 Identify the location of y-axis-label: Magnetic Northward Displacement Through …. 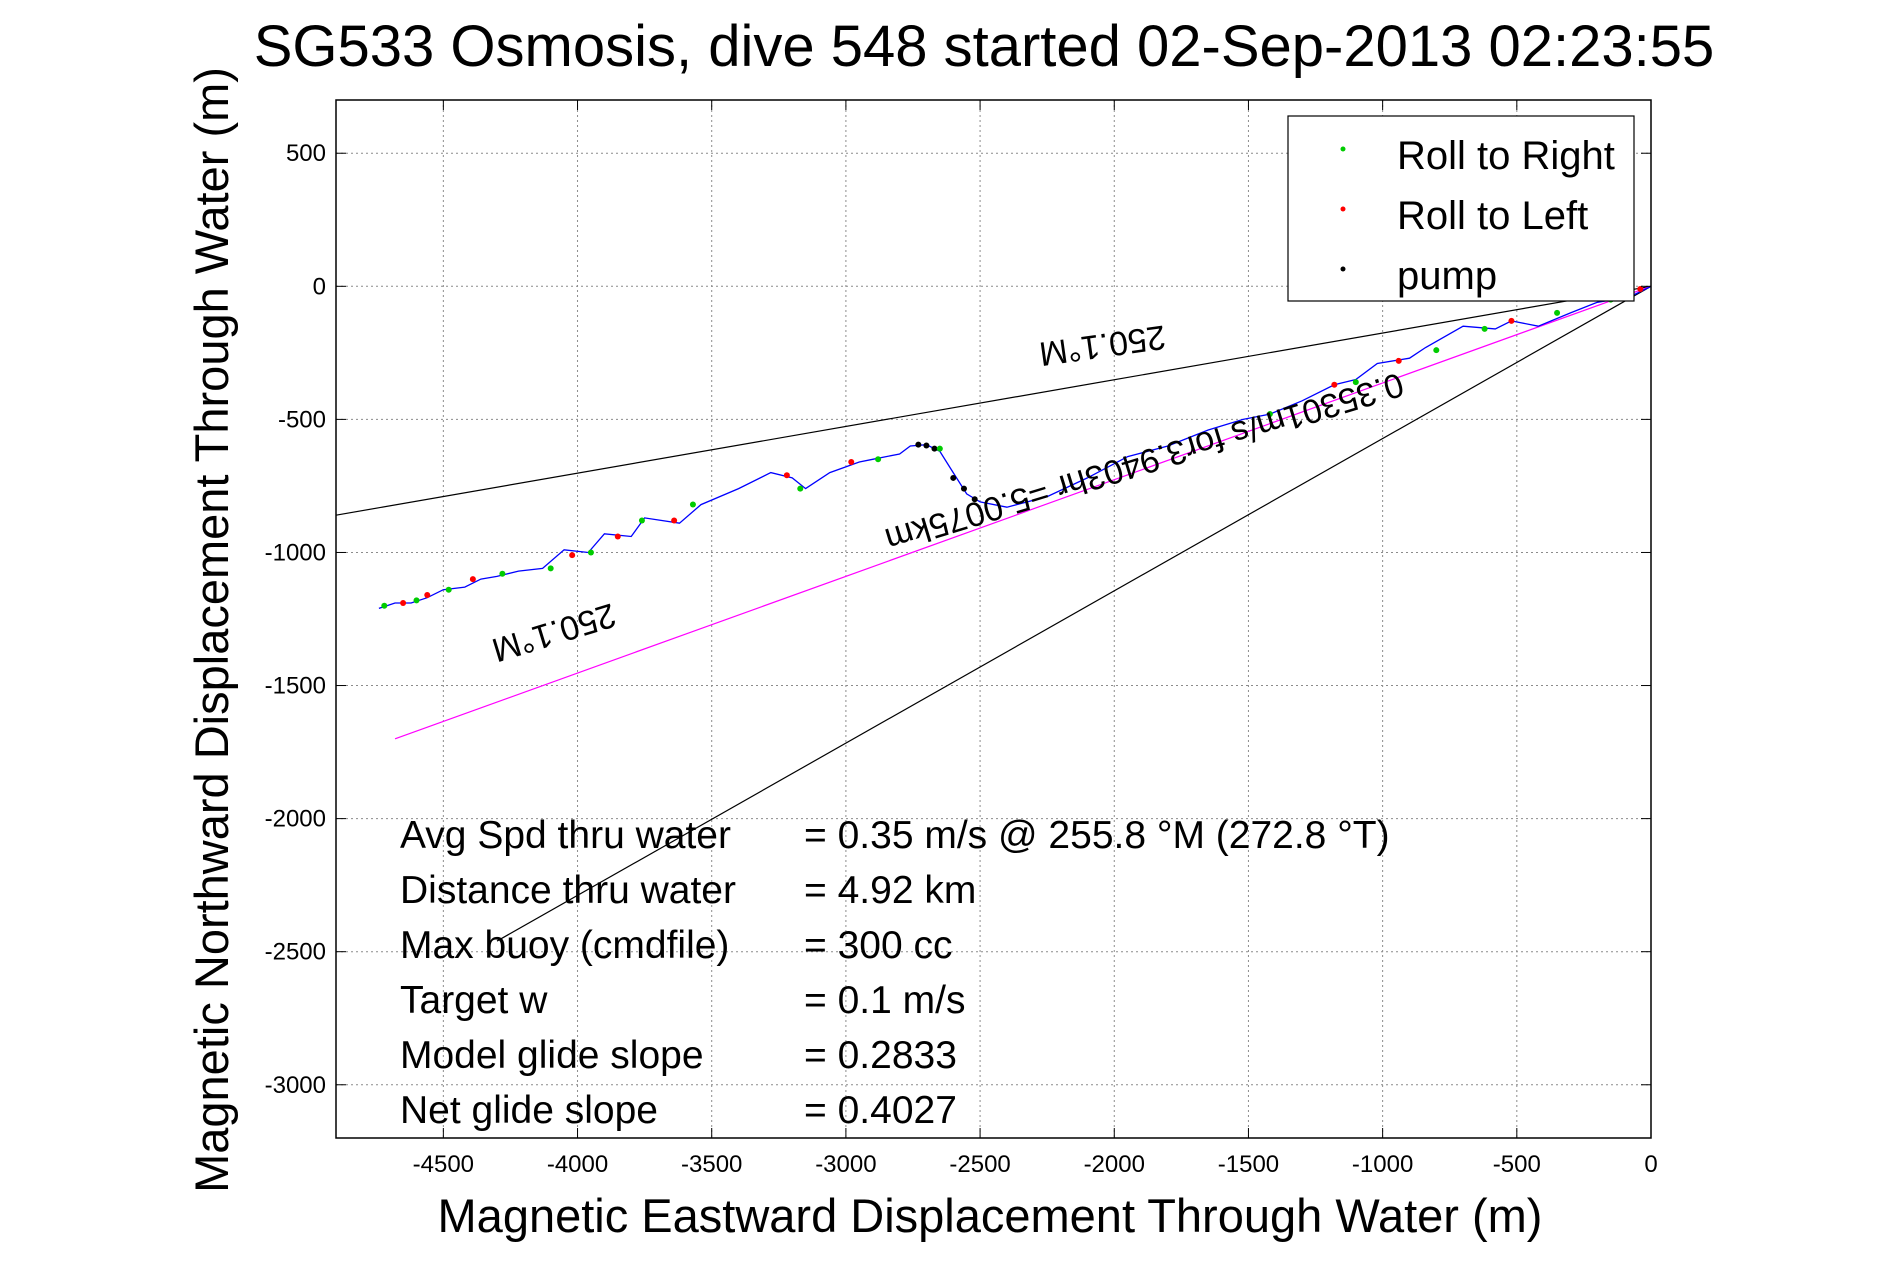
(211, 630).